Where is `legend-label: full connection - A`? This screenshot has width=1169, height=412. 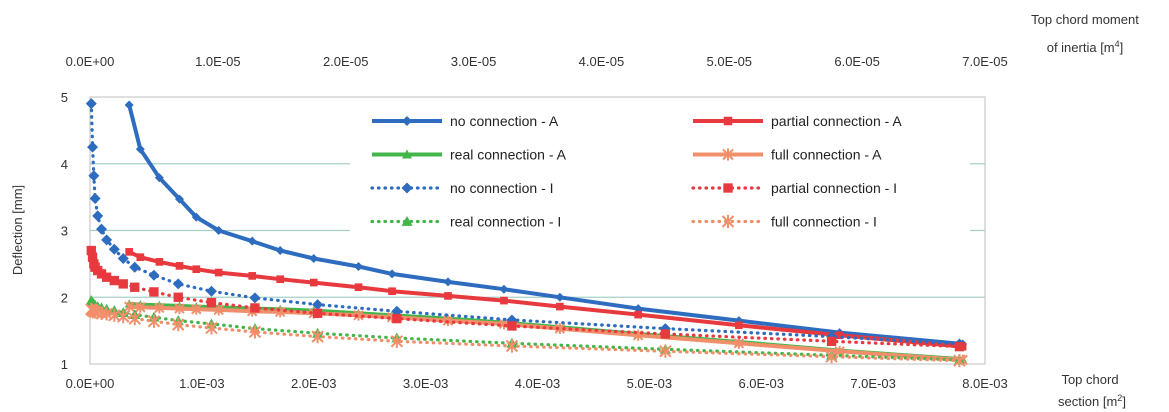
legend-label: full connection - A is located at coordinates (826, 155).